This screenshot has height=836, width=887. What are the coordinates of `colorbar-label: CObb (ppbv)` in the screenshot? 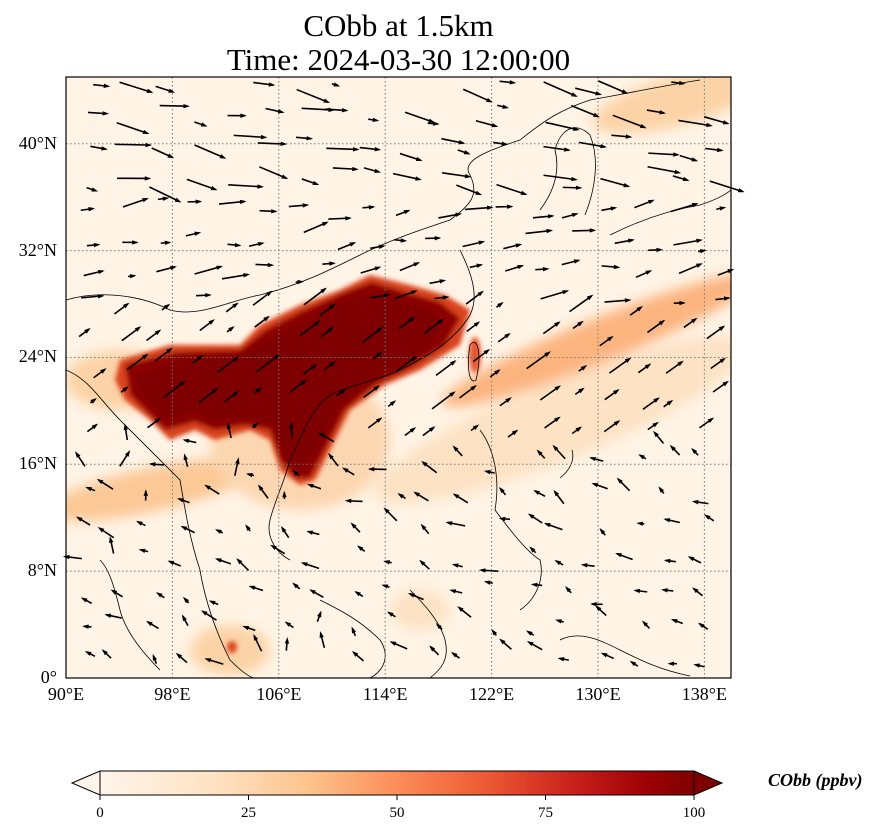 It's located at (815, 780).